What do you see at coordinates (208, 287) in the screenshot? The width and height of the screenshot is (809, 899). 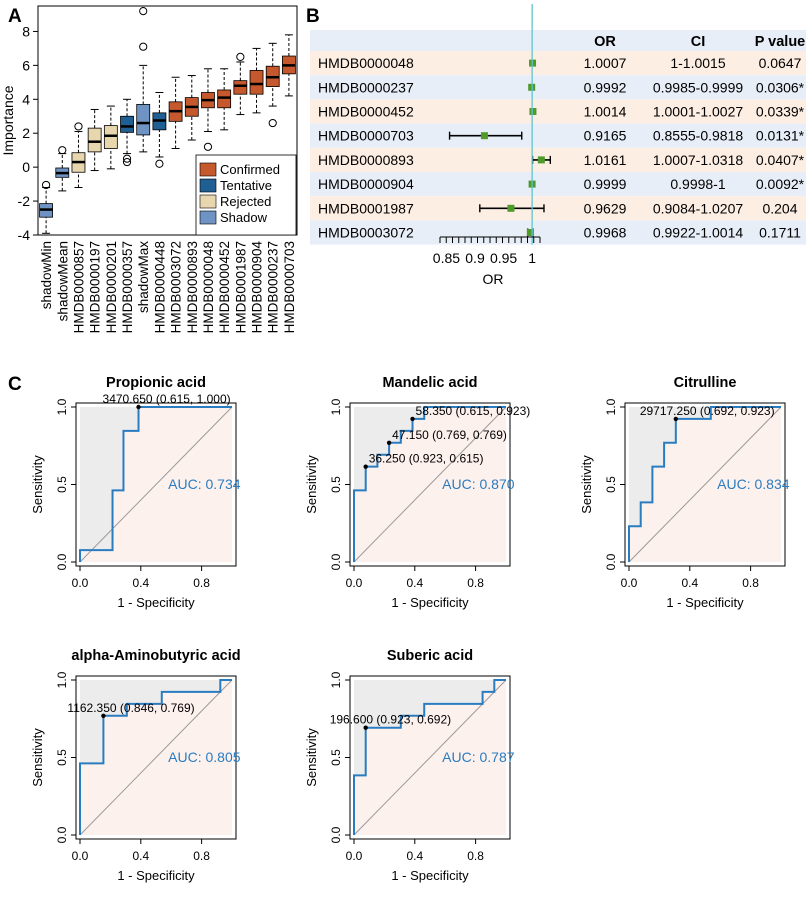 I see `panel-a-category-label: HMDB0000048` at bounding box center [208, 287].